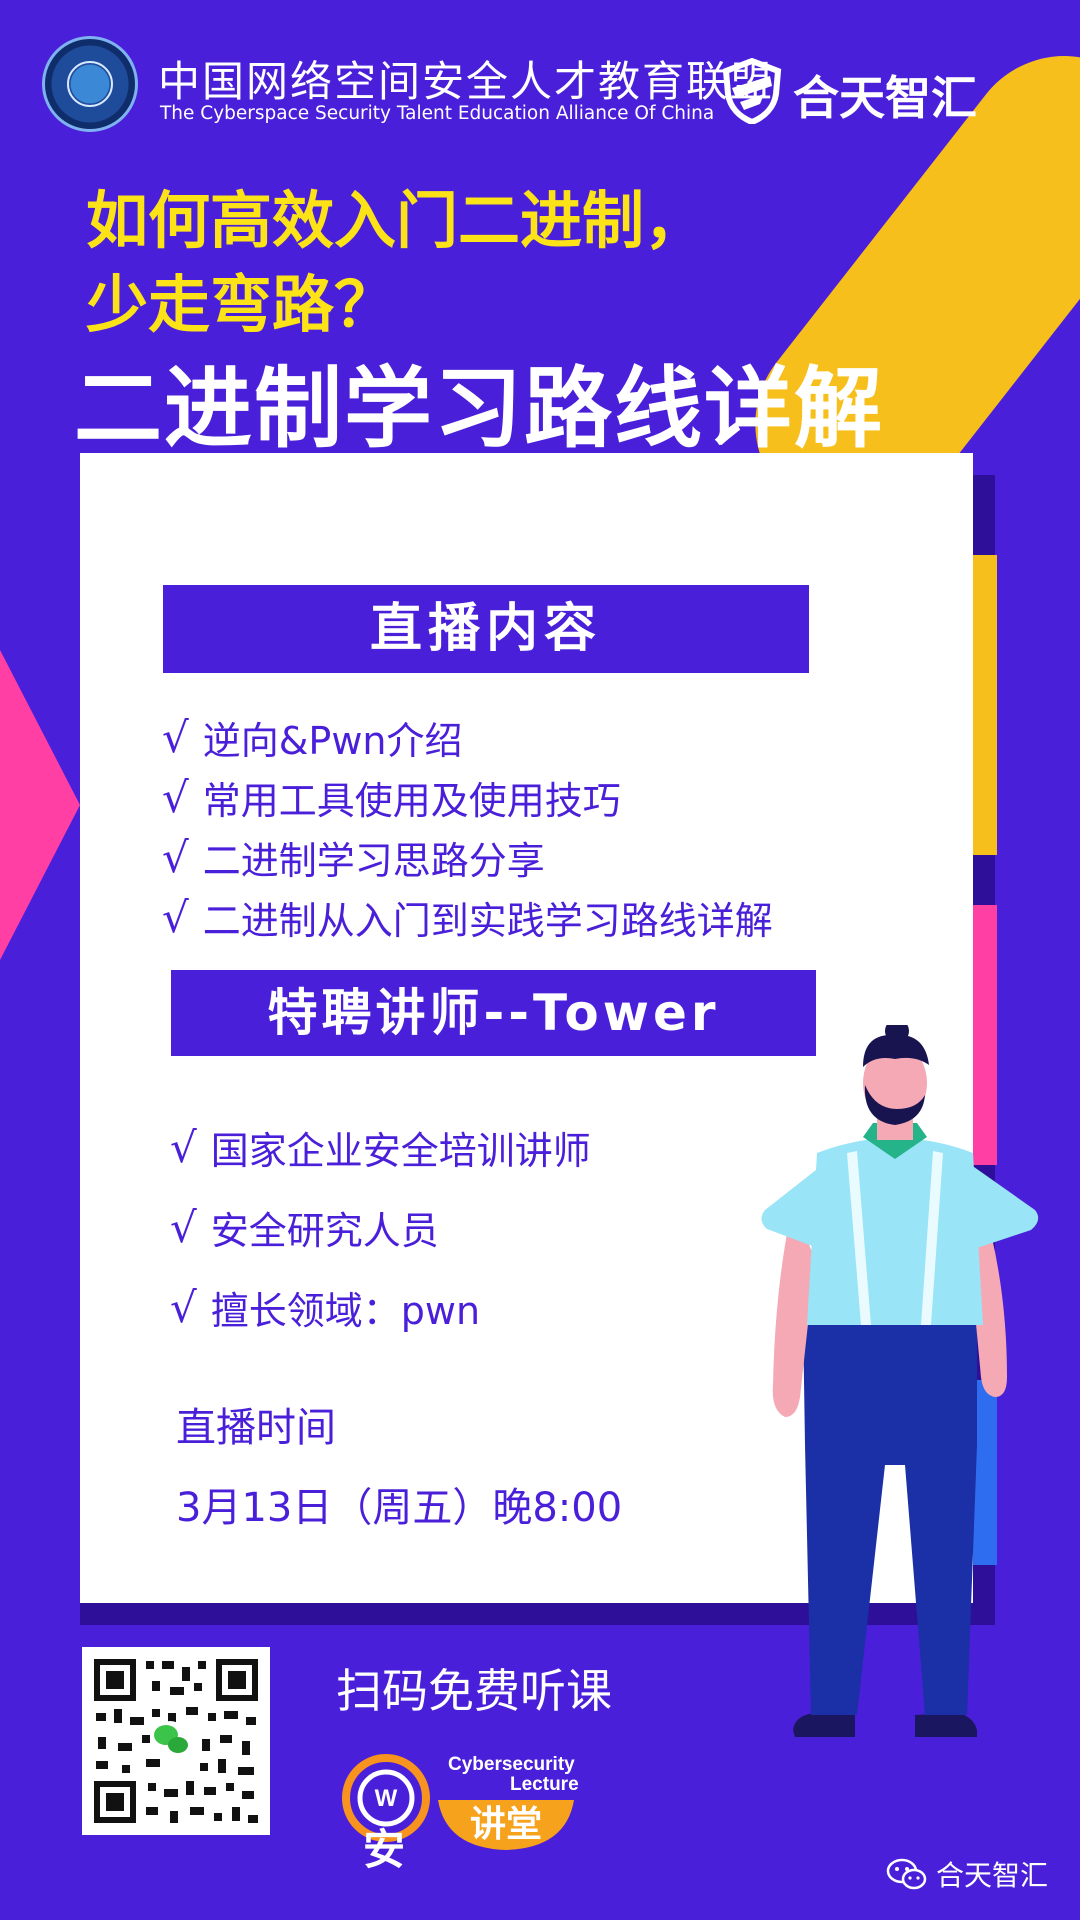 The image size is (1080, 1920). What do you see at coordinates (40, 805) in the screenshot?
I see `decorative-pink-shape` at bounding box center [40, 805].